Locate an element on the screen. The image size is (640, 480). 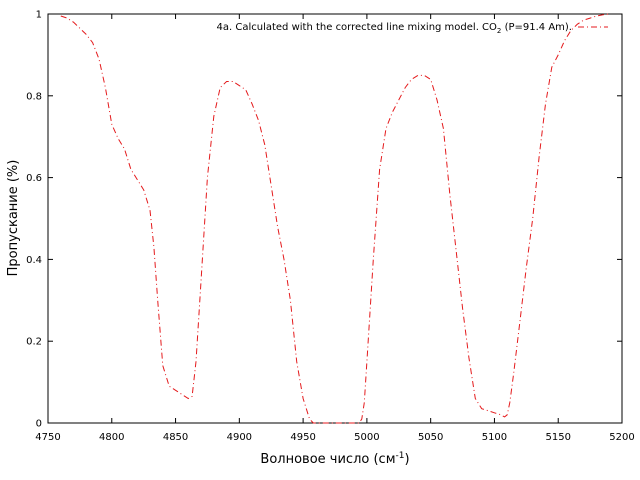
x-tick-label: 4900 is located at coordinates (239, 437).